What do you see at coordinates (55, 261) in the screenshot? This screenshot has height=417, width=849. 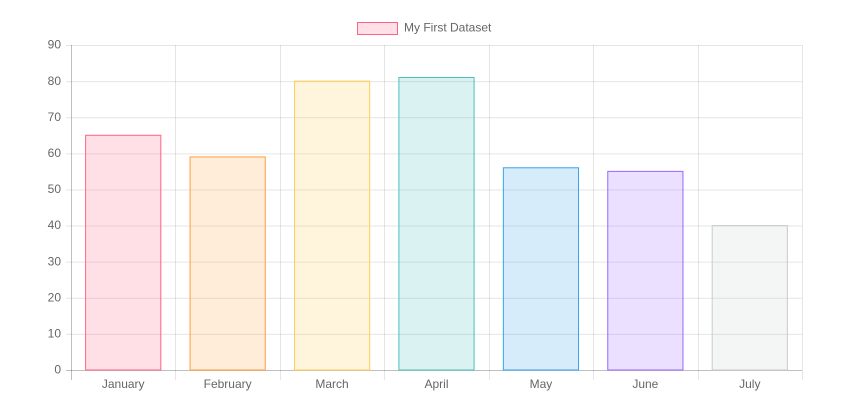 I see `y-tick-label: 30` at bounding box center [55, 261].